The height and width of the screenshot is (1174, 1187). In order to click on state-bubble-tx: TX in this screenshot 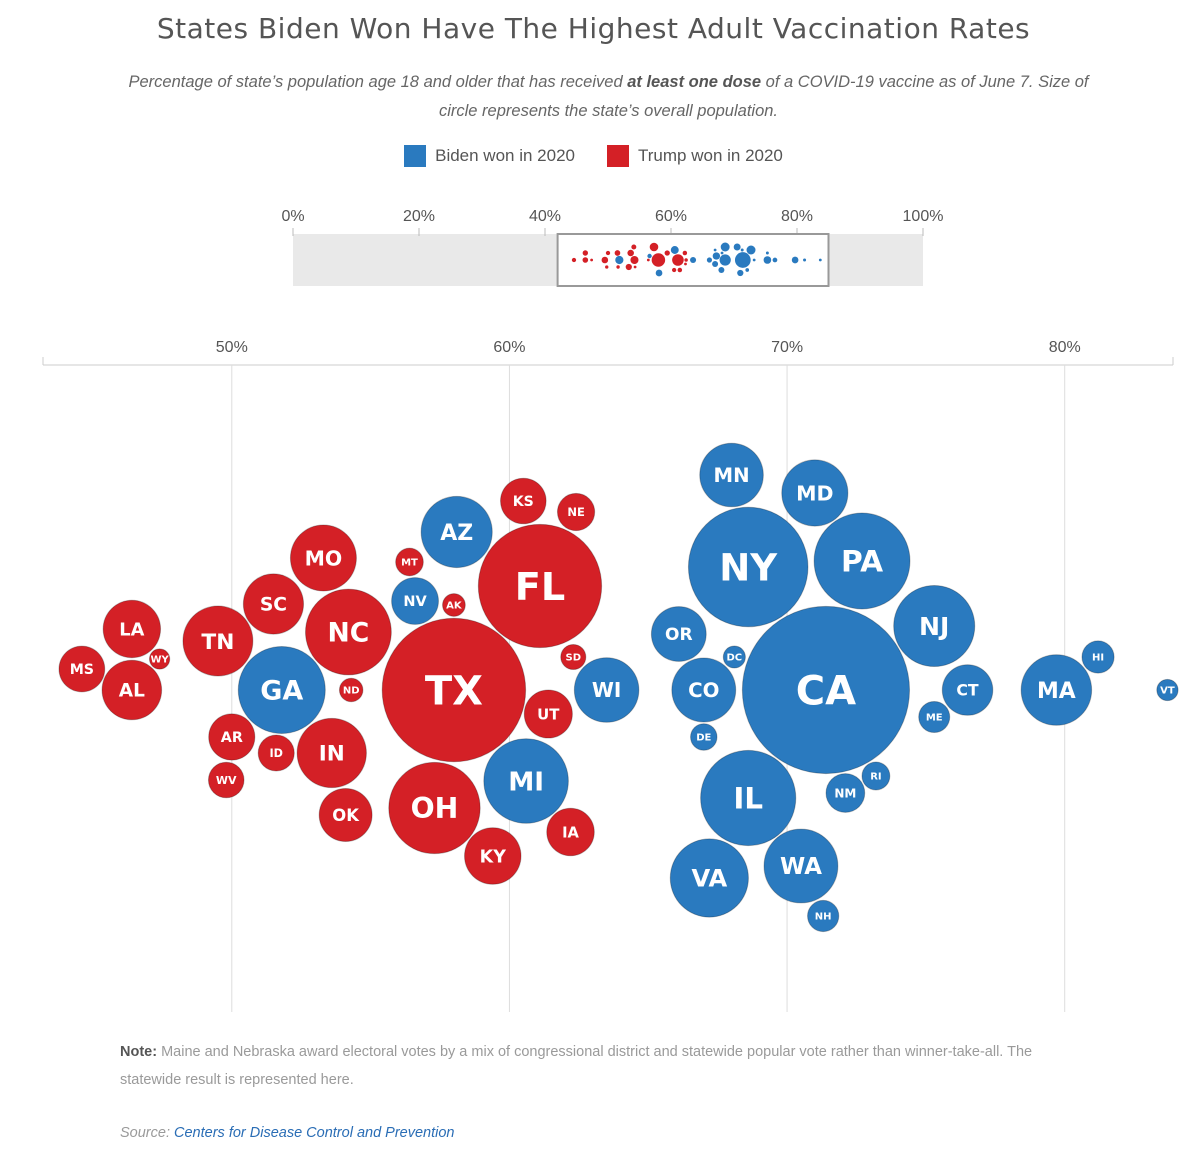, I will do `click(454, 690)`.